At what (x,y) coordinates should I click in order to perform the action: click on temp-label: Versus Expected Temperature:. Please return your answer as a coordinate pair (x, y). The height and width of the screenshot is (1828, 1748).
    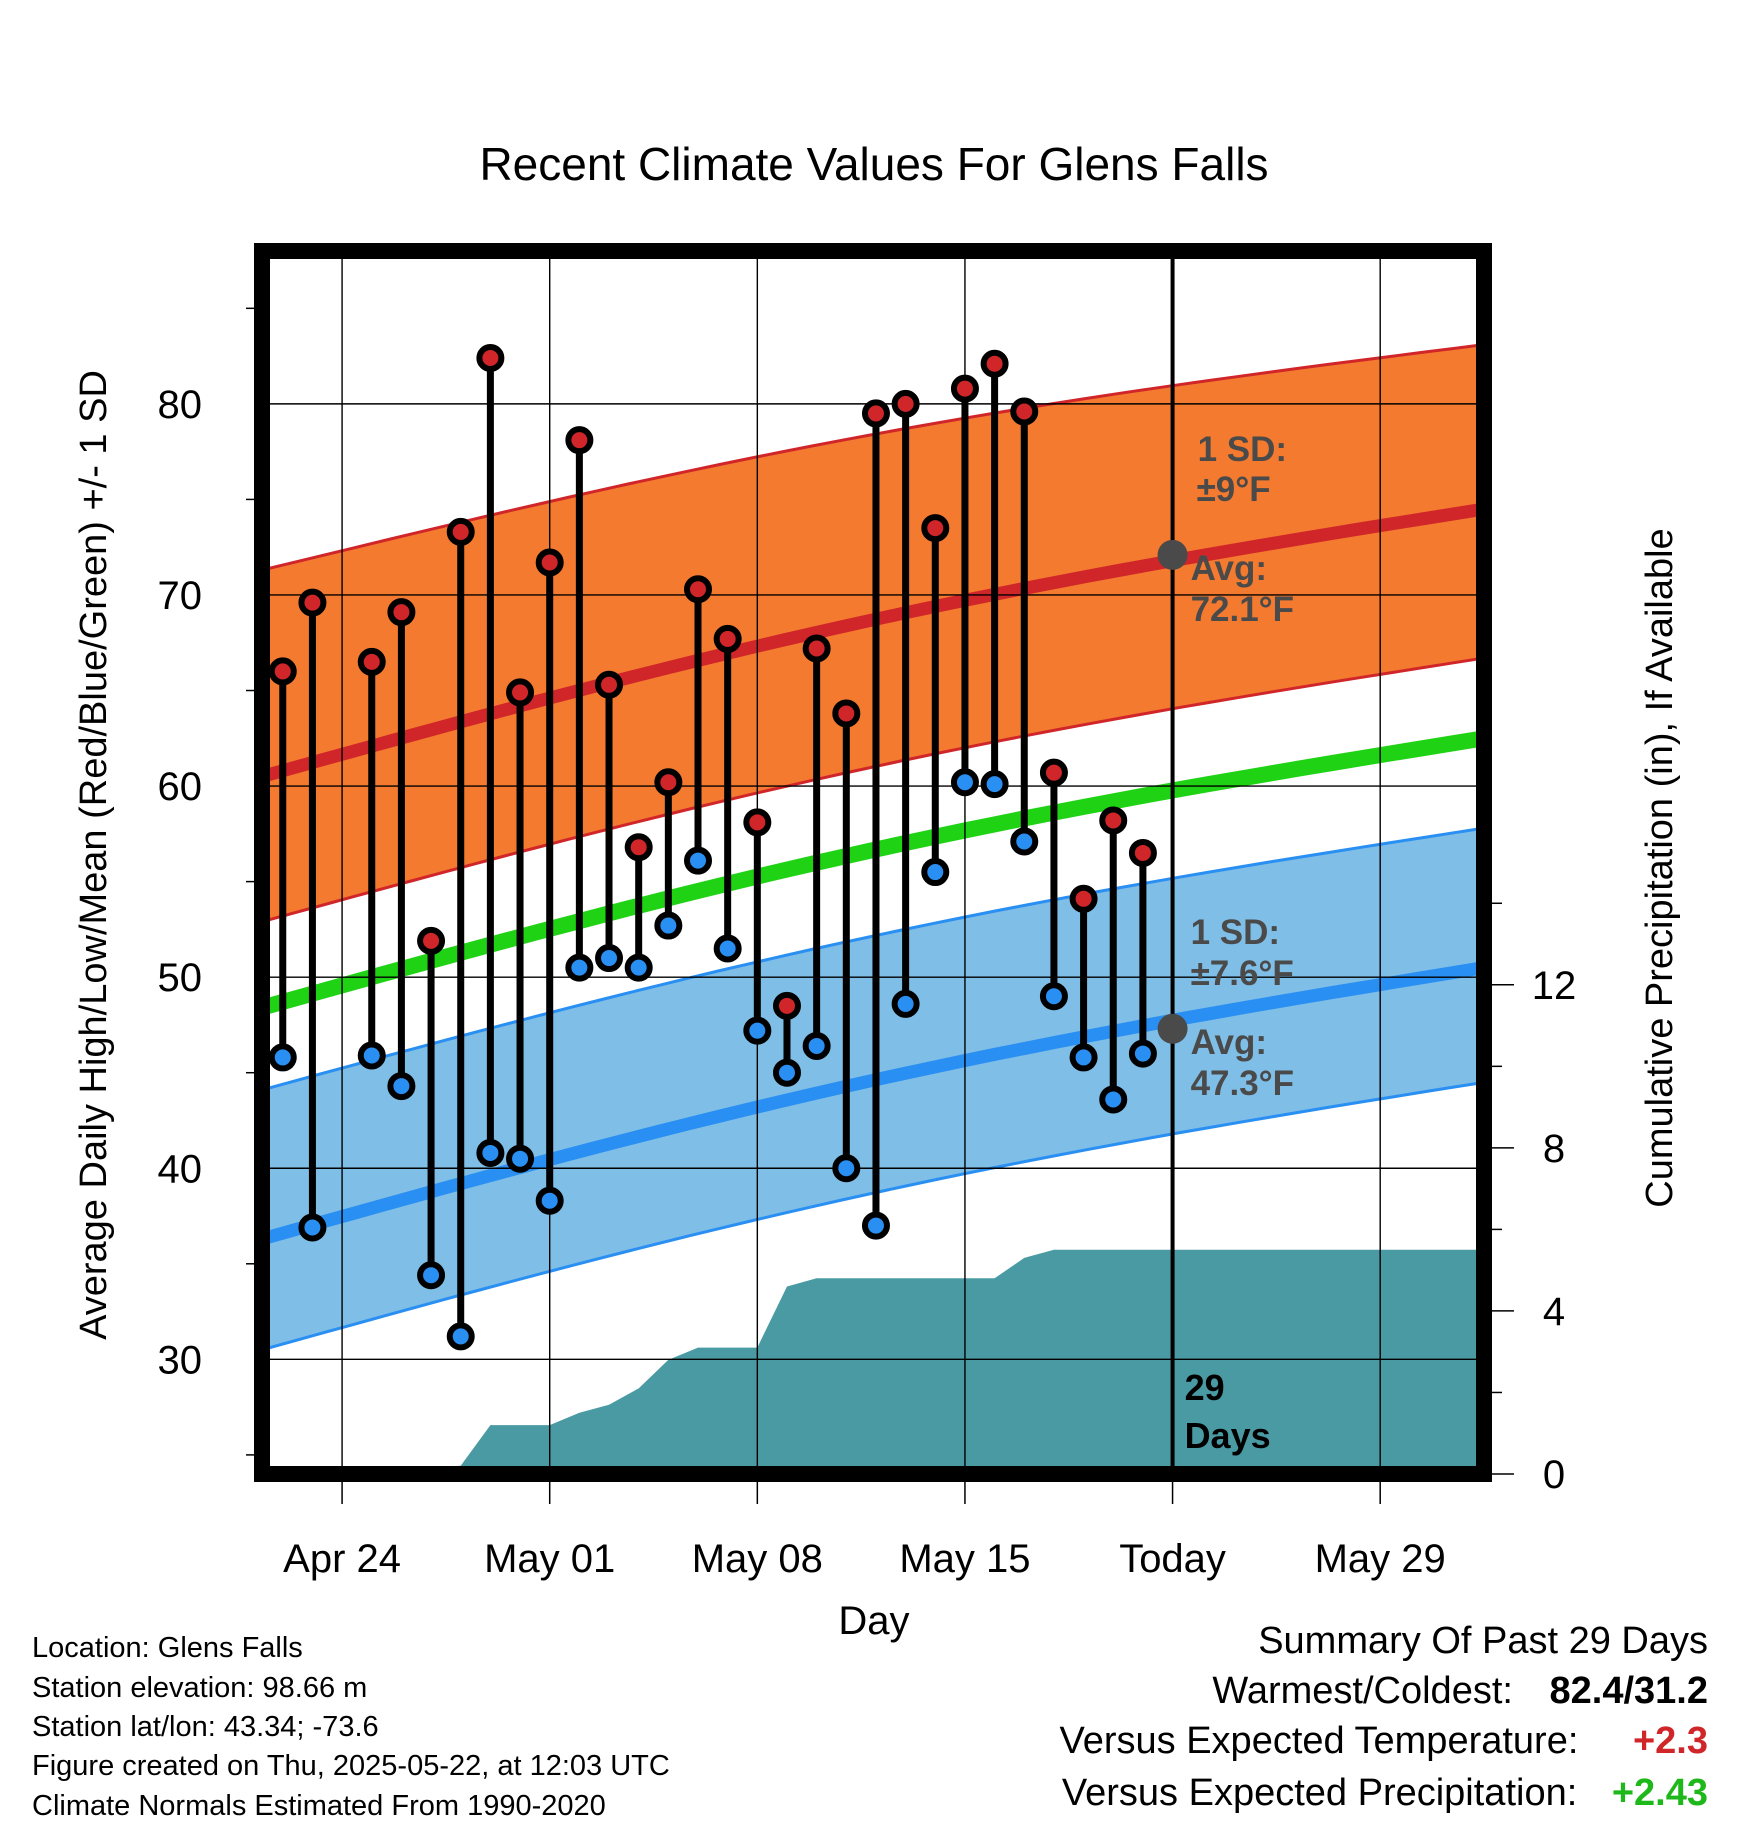
    Looking at the image, I should click on (1319, 1741).